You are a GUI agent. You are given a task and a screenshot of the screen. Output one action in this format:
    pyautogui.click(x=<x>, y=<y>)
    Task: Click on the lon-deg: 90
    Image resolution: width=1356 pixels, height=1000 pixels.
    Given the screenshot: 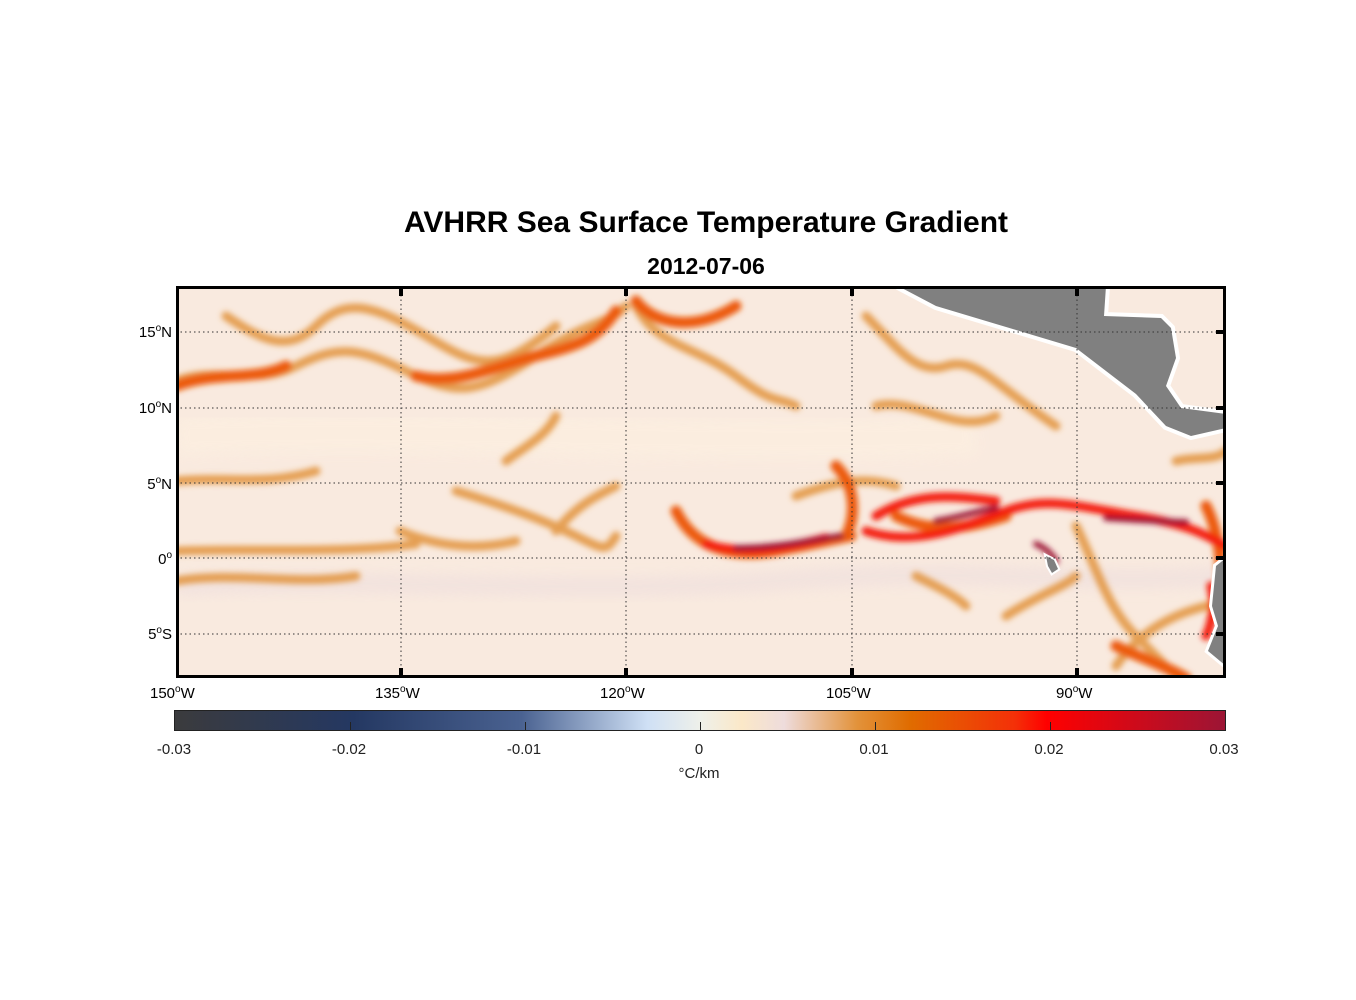 What is the action you would take?
    pyautogui.click(x=1064, y=693)
    